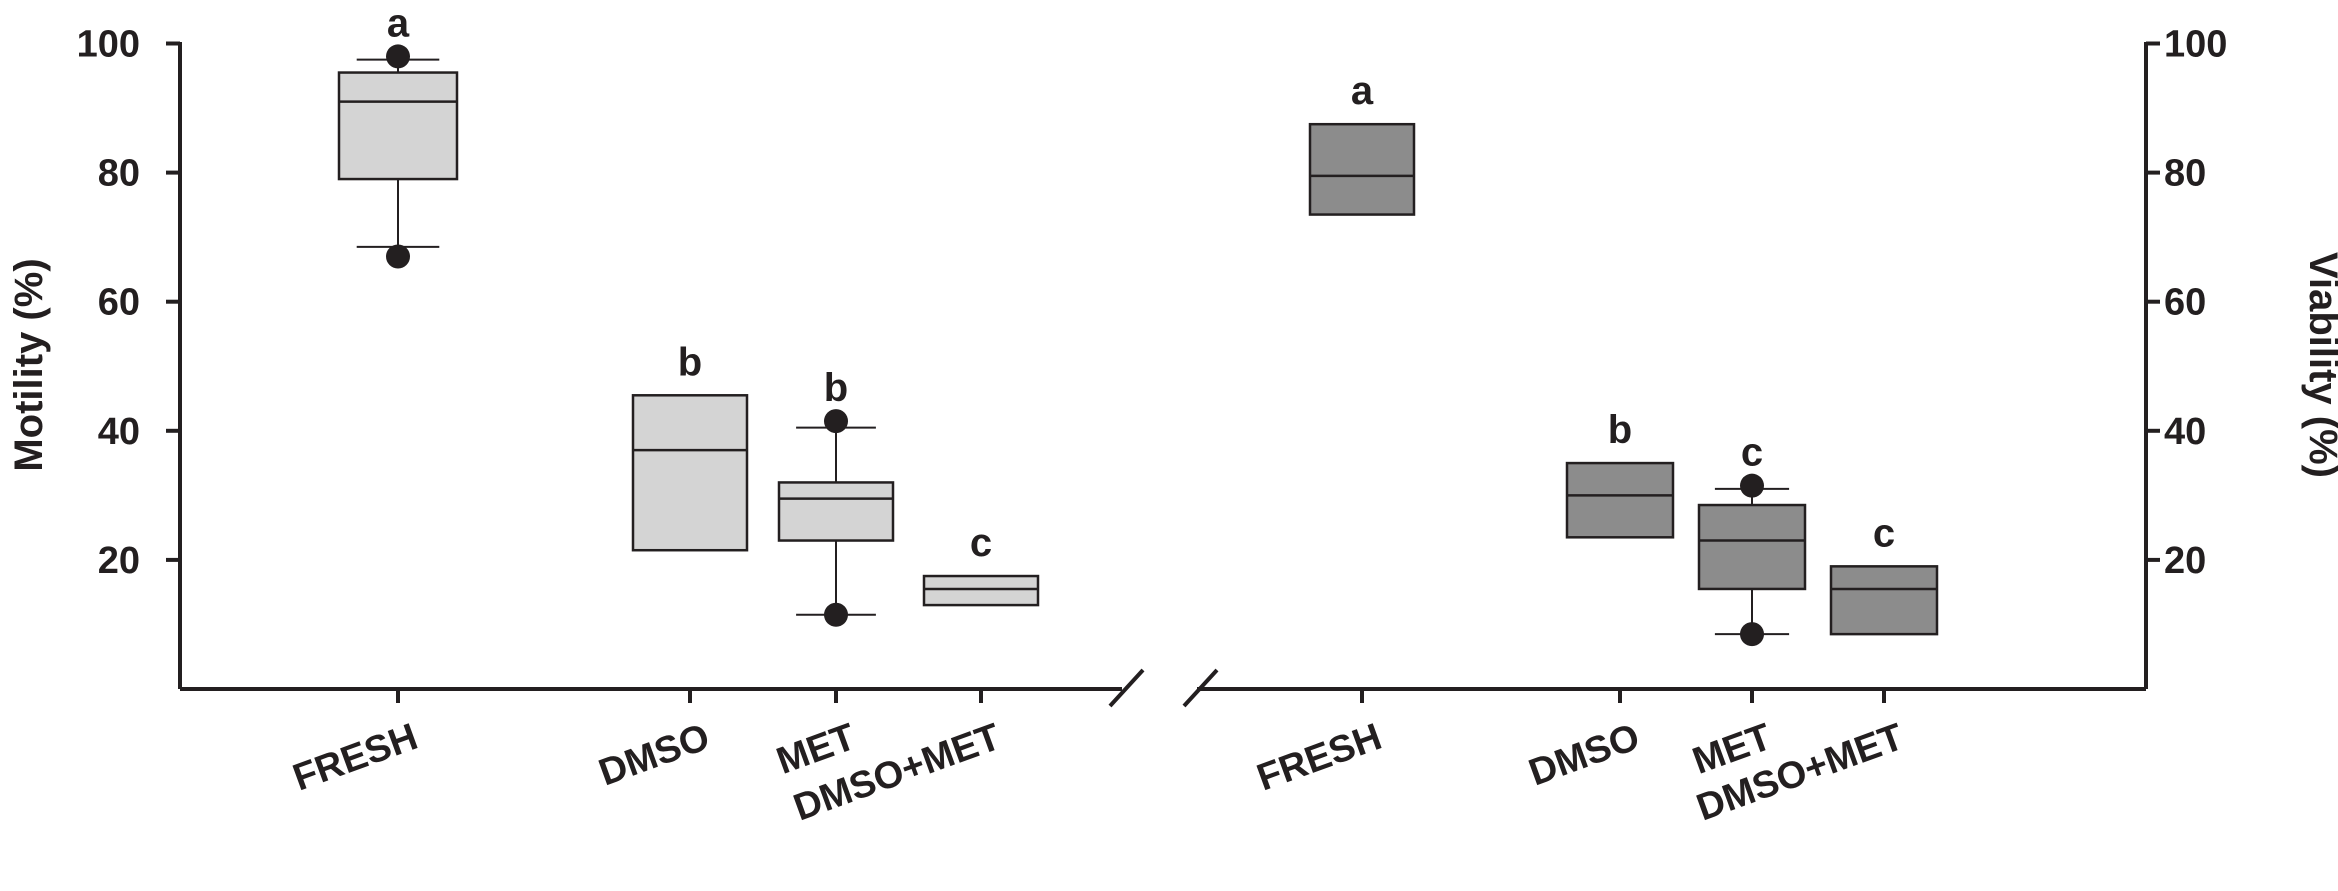  Describe the element at coordinates (2185, 174) in the screenshot. I see `right-y-tick-label-80: 80` at that location.